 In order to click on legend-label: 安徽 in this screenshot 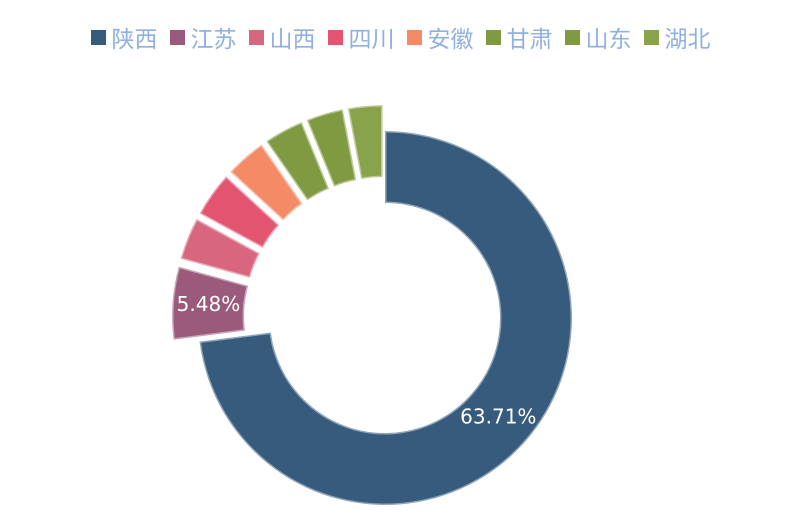, I will do `click(450, 40)`.